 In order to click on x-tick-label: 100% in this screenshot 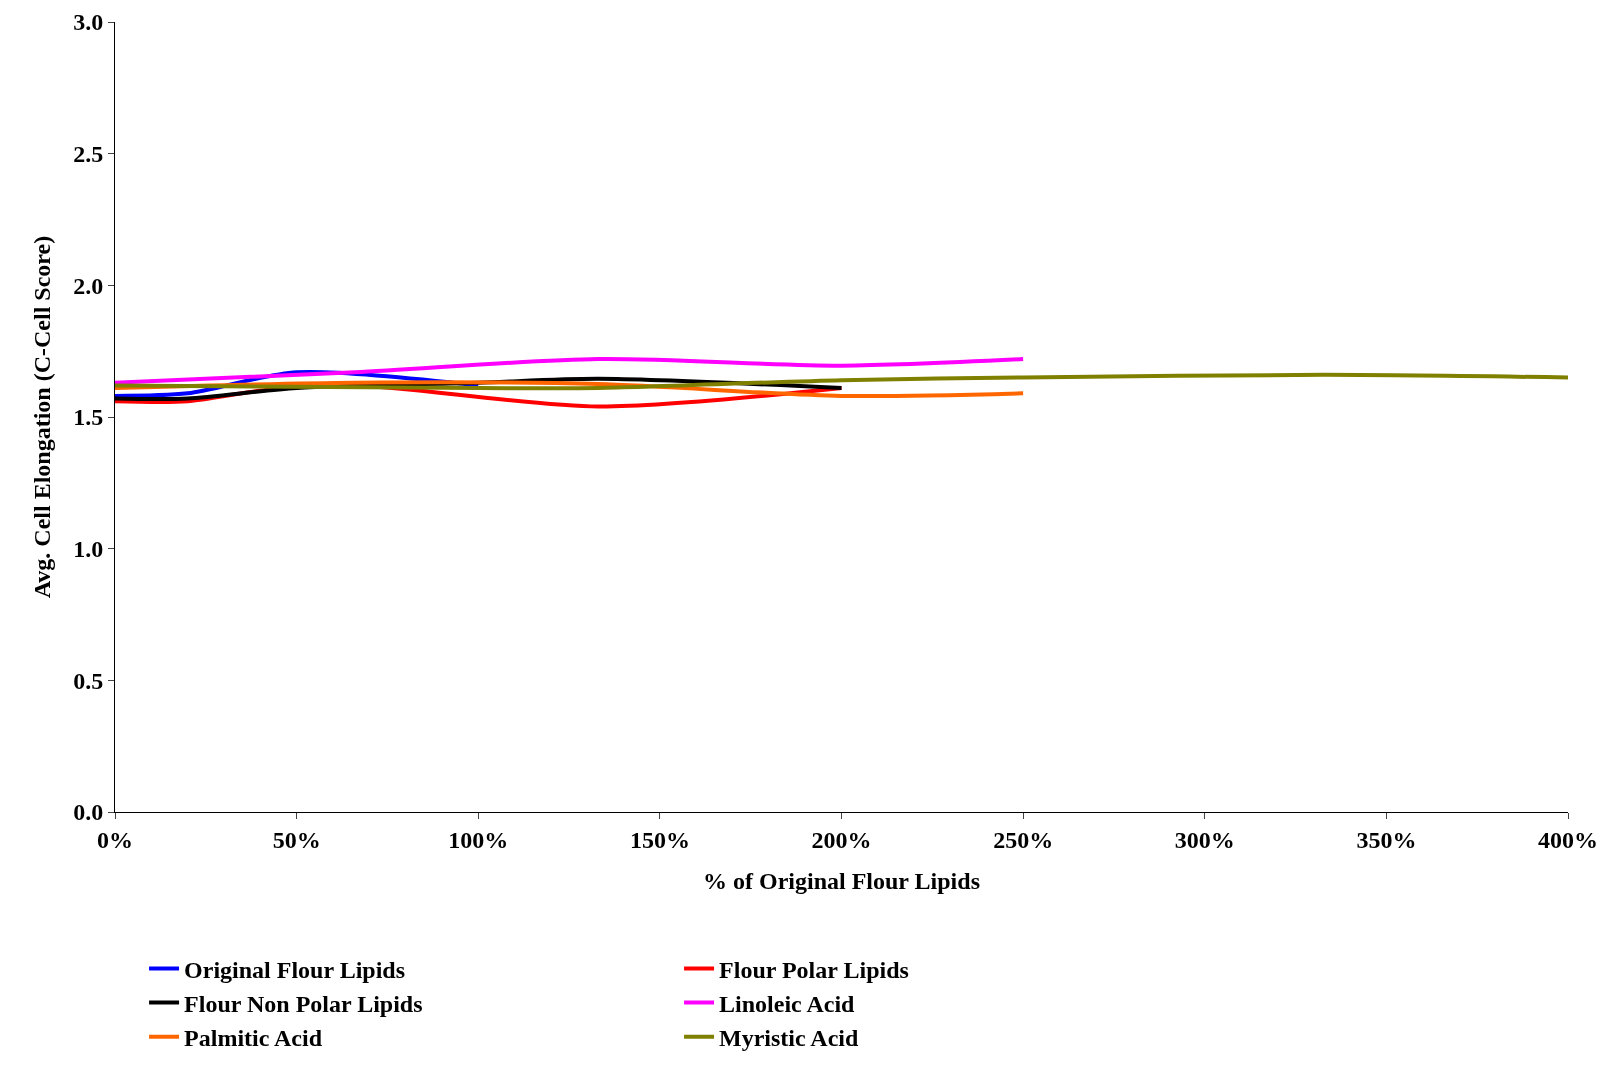, I will do `click(478, 839)`.